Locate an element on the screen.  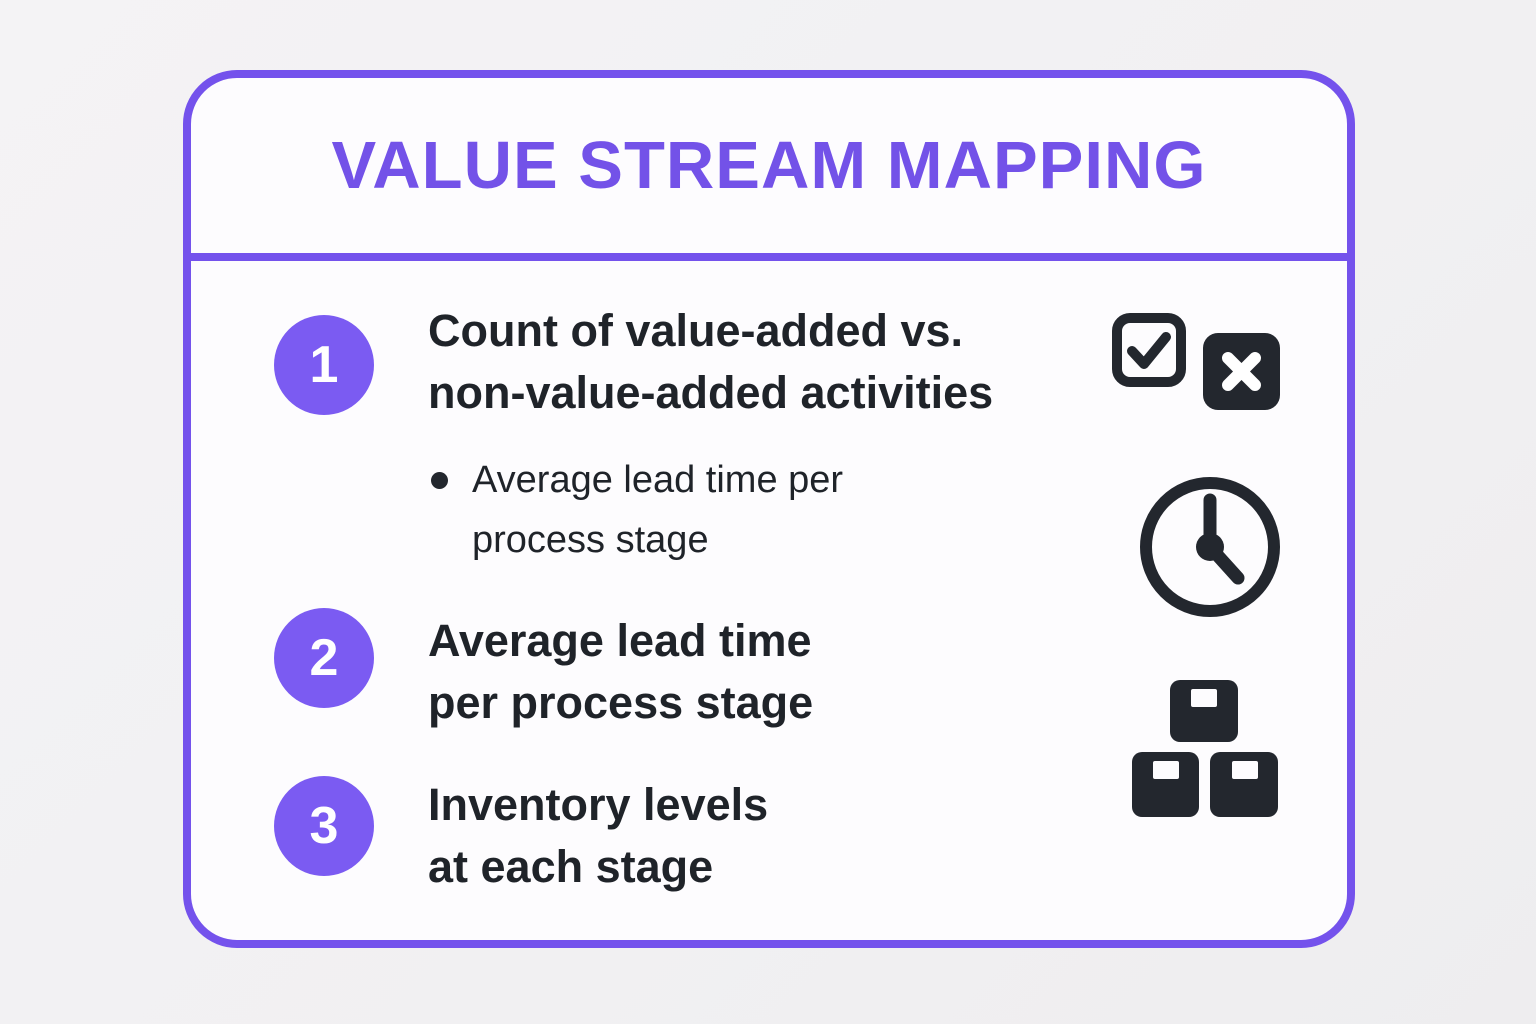
card-header: VALUE STREAM MAPPING is located at coordinates (769, 169).